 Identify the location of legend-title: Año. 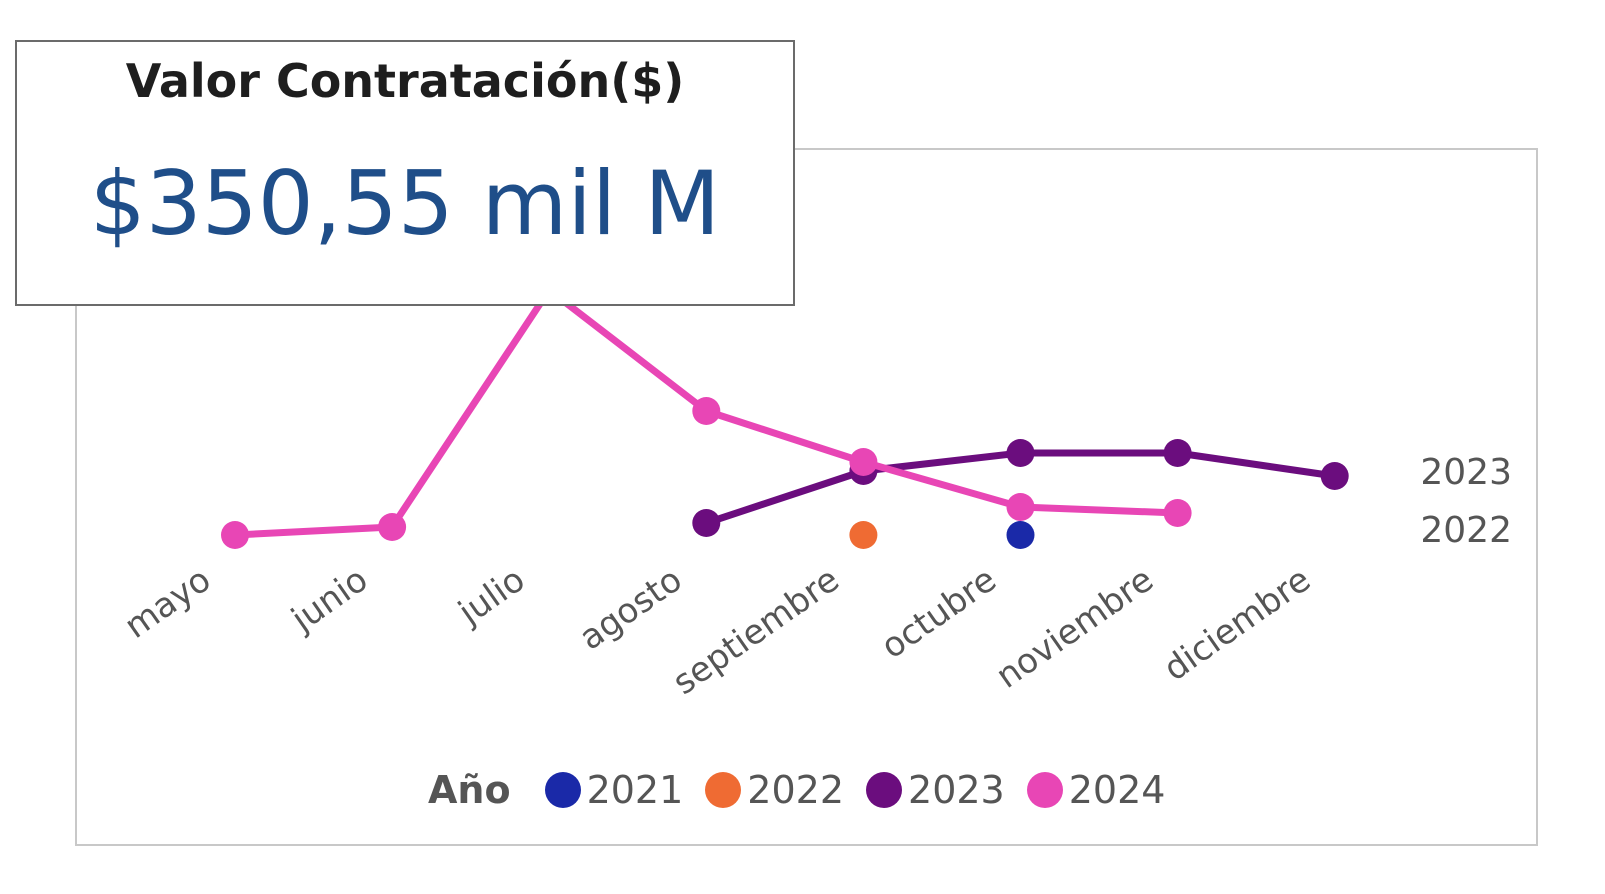
(469, 790).